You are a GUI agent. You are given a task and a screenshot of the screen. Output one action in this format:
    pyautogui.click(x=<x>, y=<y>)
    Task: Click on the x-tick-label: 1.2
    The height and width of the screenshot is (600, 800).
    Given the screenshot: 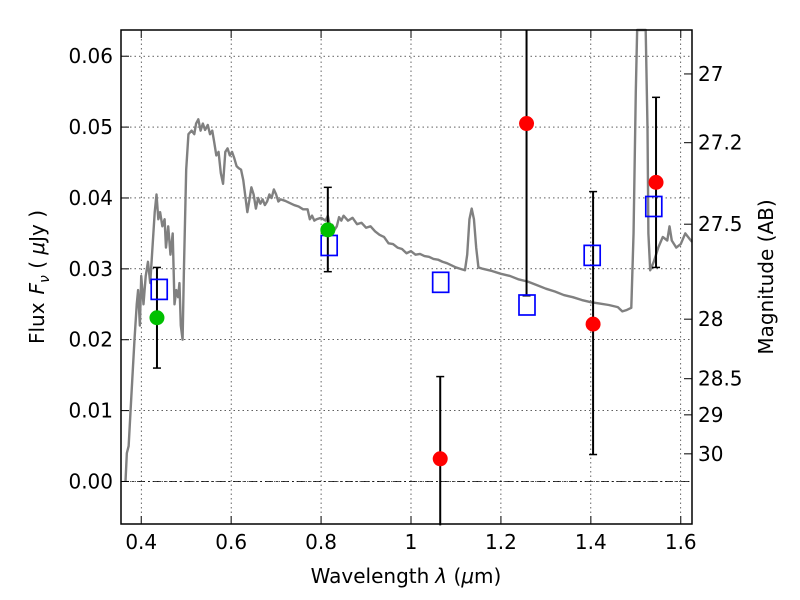 What is the action you would take?
    pyautogui.click(x=501, y=542)
    